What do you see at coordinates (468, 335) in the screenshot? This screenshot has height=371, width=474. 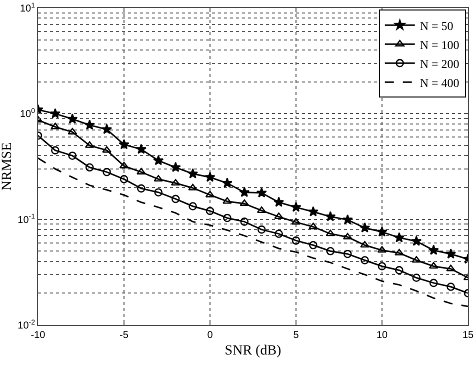 I see `x-tick-label: 15` at bounding box center [468, 335].